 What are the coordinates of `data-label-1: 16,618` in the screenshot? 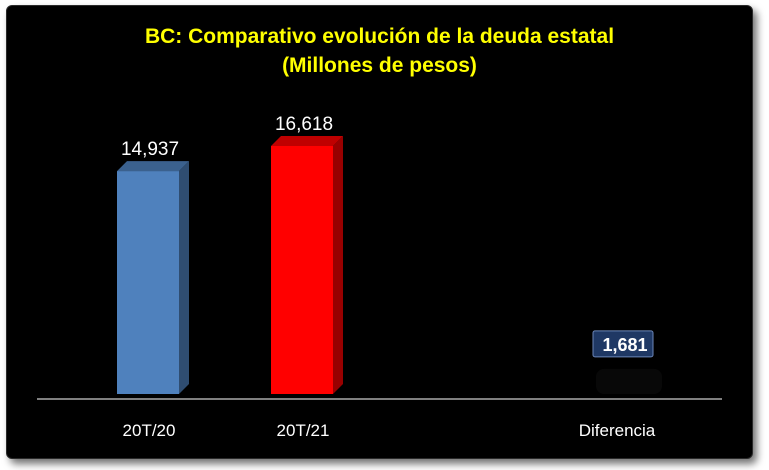 It's located at (304, 124).